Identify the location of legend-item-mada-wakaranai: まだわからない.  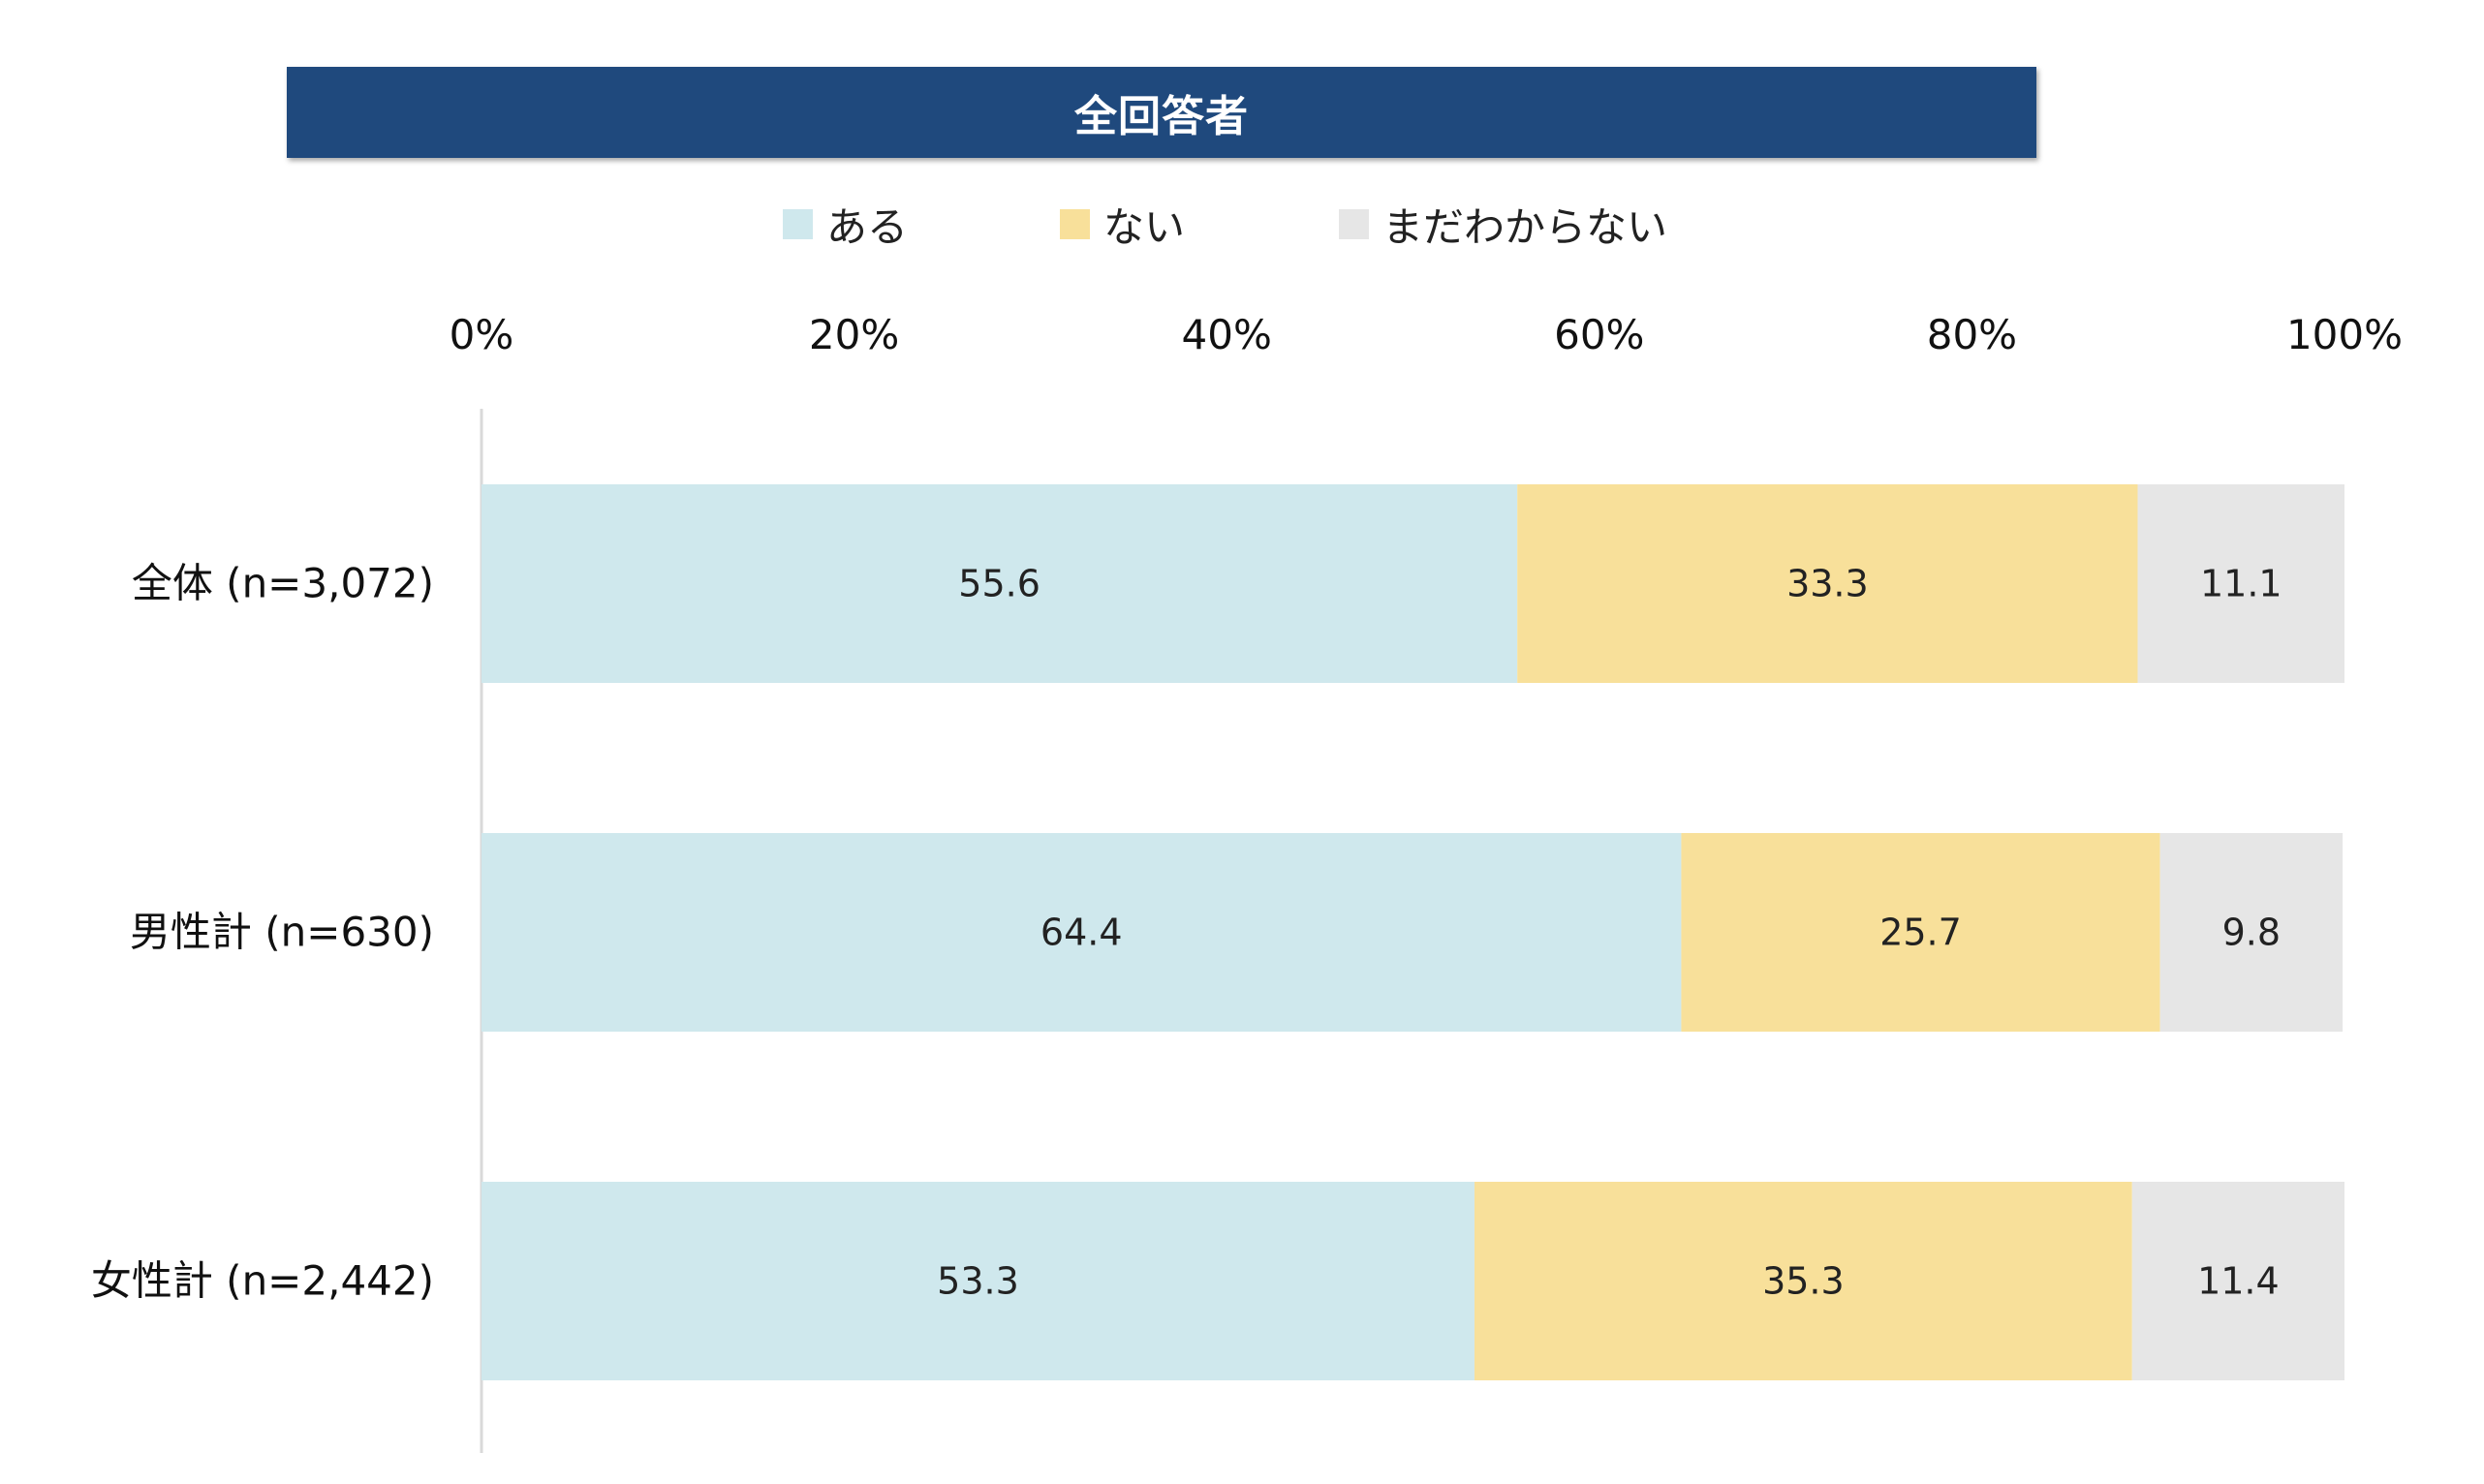
(1503, 224).